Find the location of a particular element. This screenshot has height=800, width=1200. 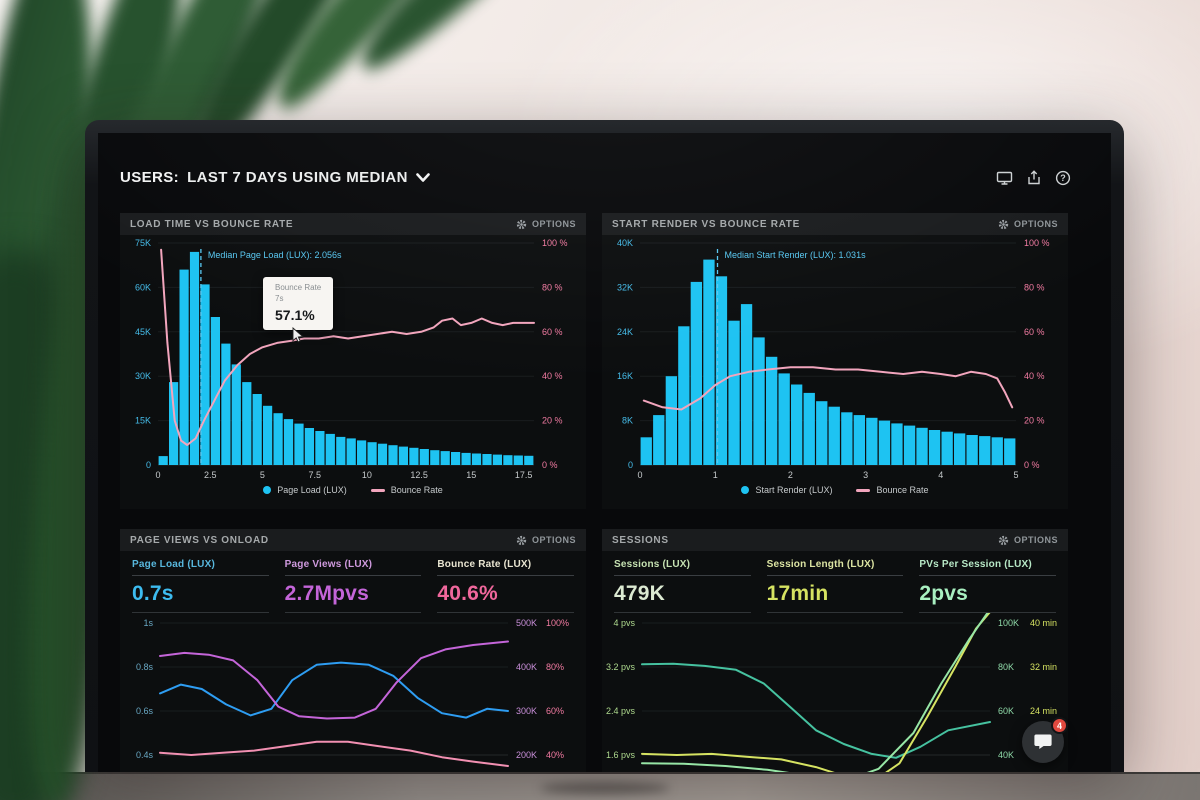

metric-pvs-per-session: PVs Per Session (LUX) 2pvs is located at coordinates (988, 586).